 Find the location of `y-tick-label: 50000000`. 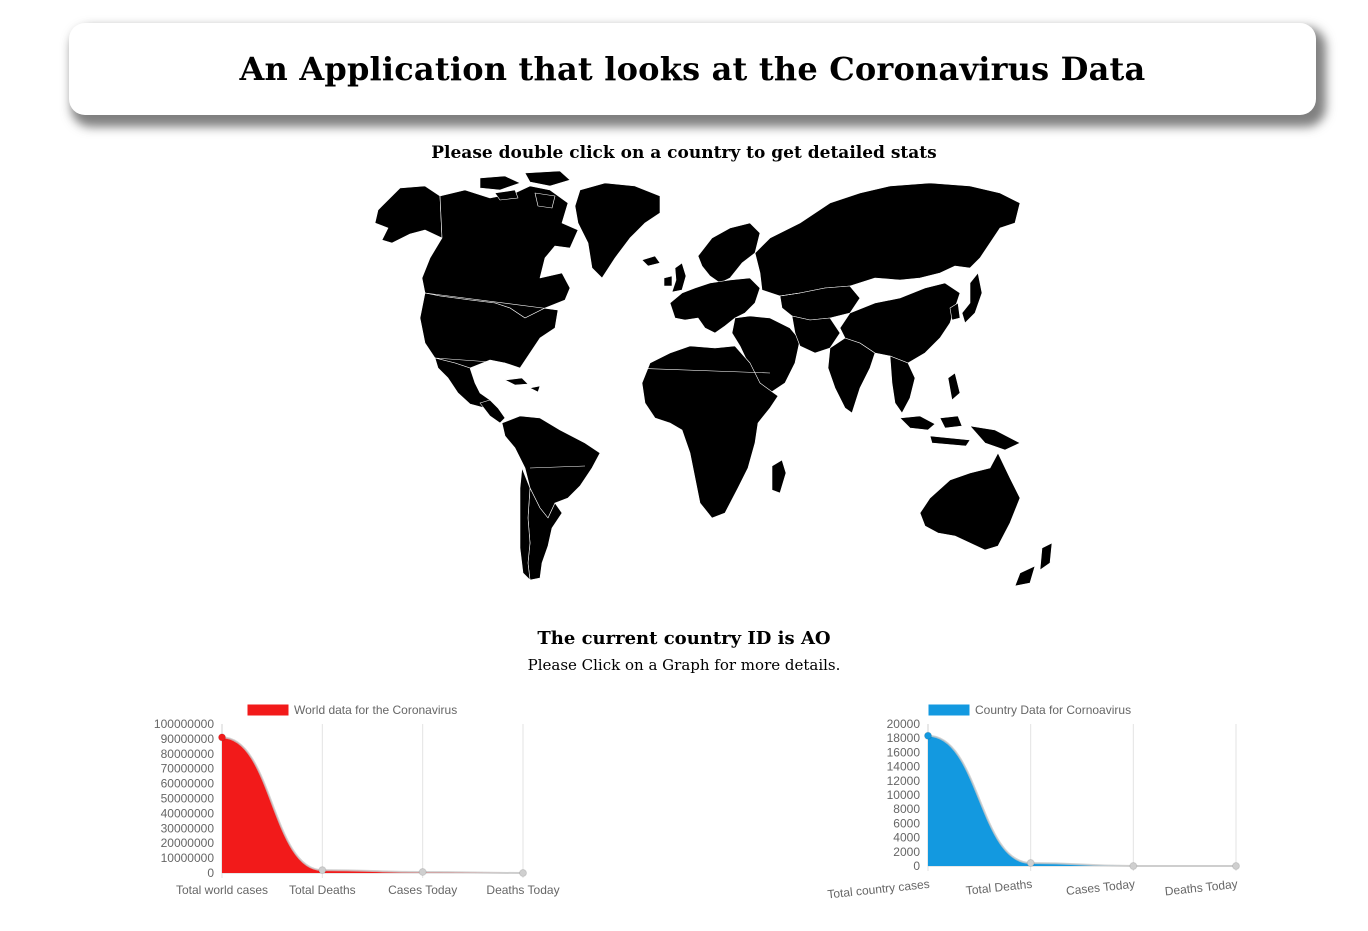

y-tick-label: 50000000 is located at coordinates (188, 799).